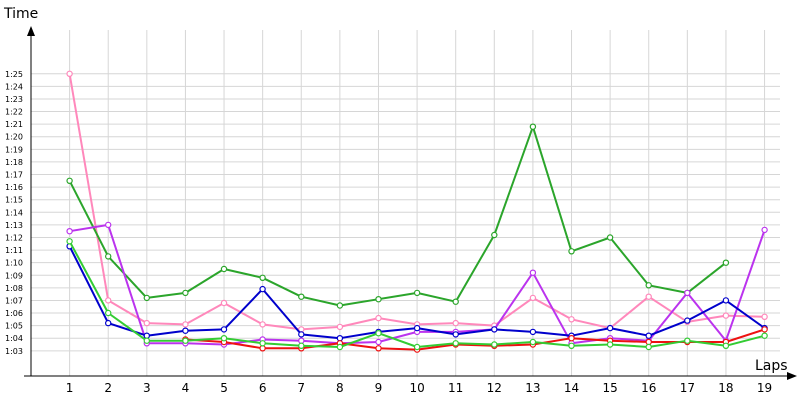 The width and height of the screenshot is (800, 400). Describe the element at coordinates (14, 237) in the screenshot. I see `y-tick-label: 1:12` at that location.